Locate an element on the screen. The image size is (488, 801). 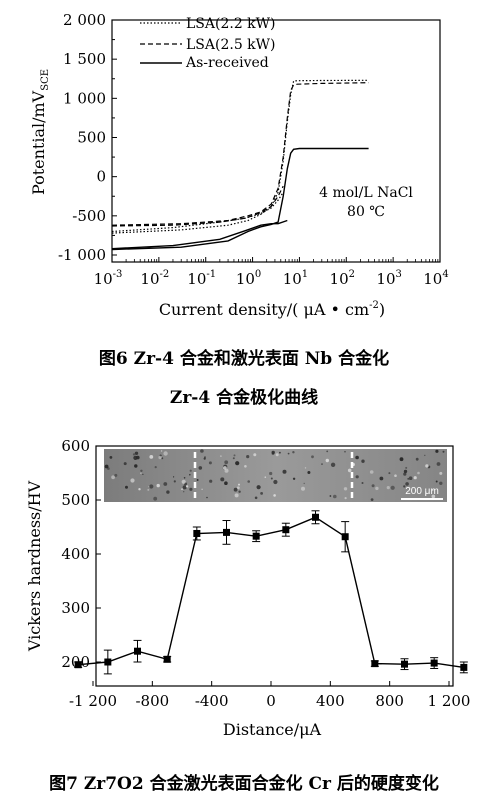
y-tick-label: 2 000 is located at coordinates (84, 20).